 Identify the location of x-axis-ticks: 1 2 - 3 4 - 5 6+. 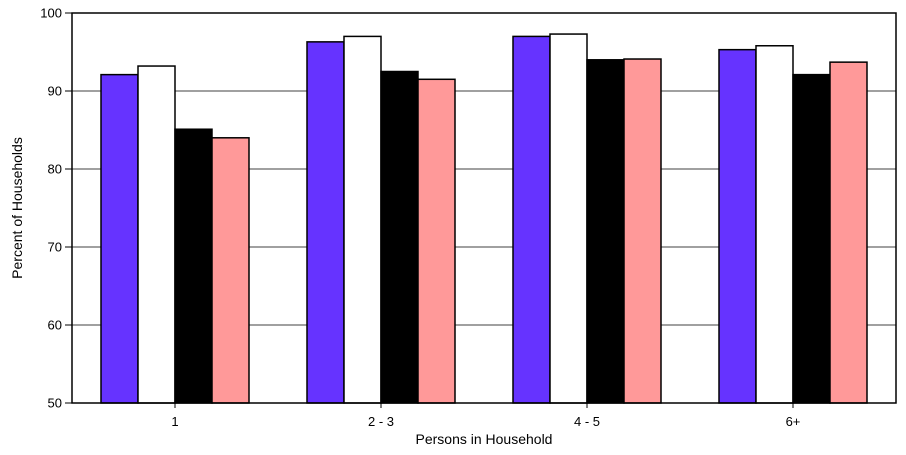
(485, 416).